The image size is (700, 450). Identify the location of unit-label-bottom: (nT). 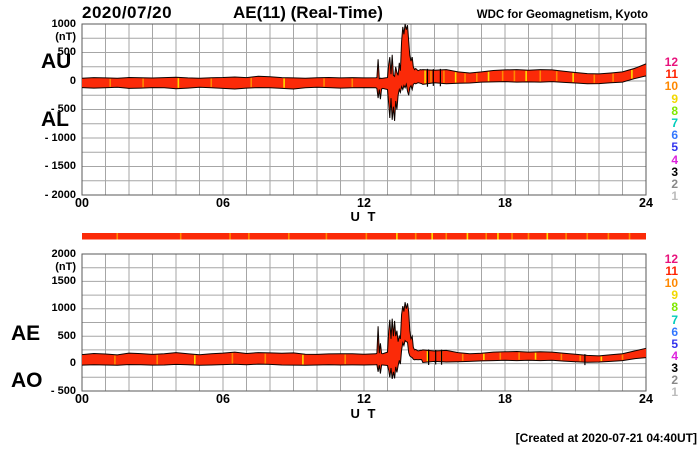
(65, 267).